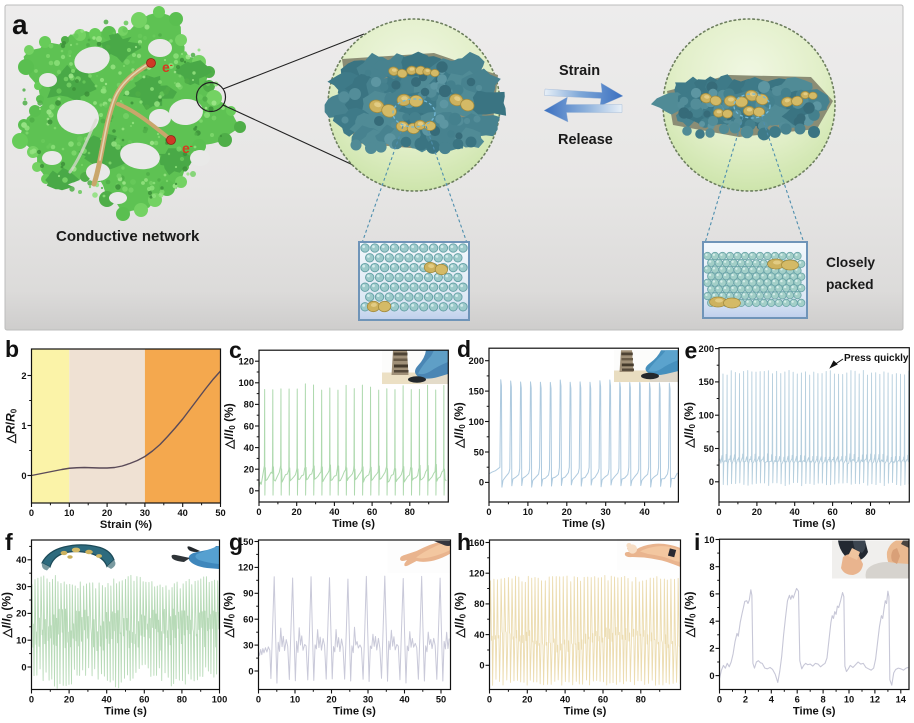 This screenshot has width=914, height=723. Describe the element at coordinates (248, 594) in the screenshot. I see `svg-text: 90` at that location.